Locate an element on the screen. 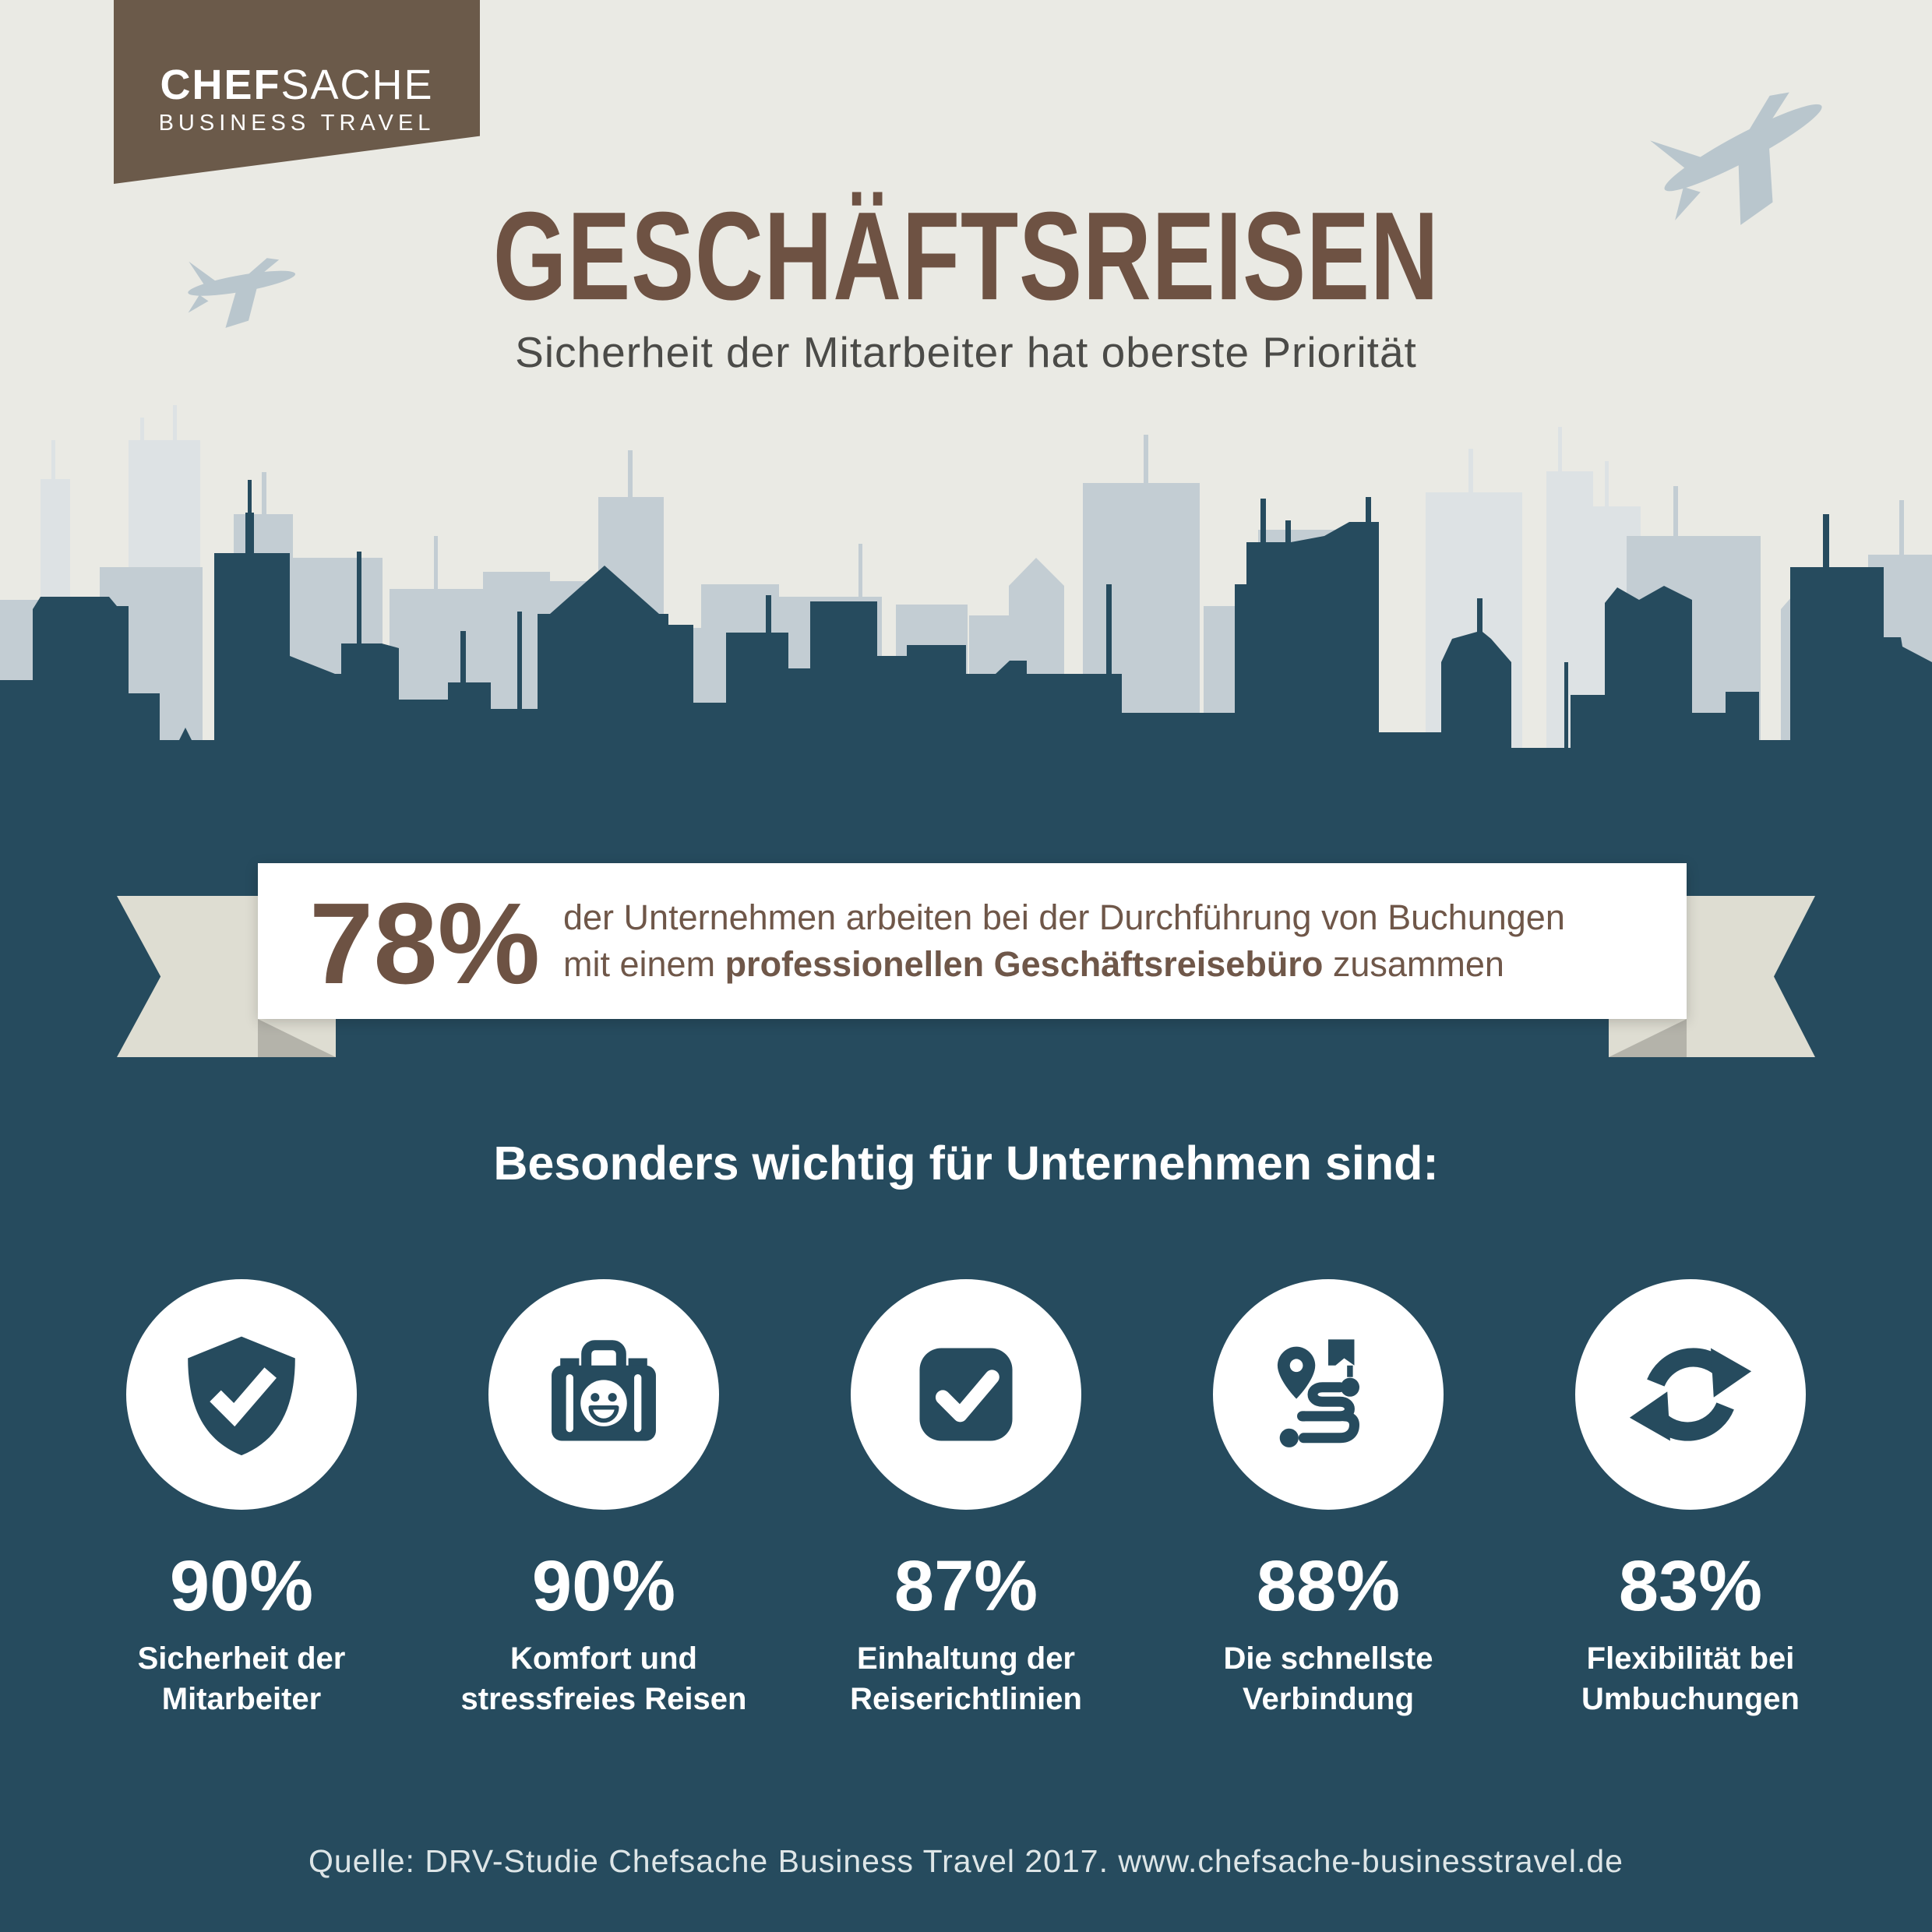 Image resolution: width=1932 pixels, height=1932 pixels. stat-label: Flexibilität bei Umbuchungen is located at coordinates (1690, 1679).